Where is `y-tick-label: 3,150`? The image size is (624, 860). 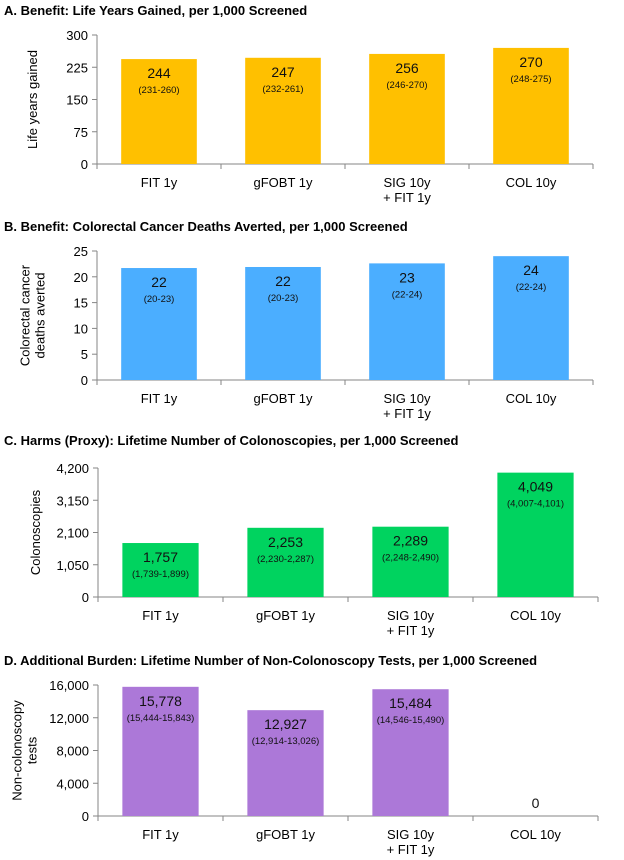
y-tick-label: 3,150 is located at coordinates (72, 500).